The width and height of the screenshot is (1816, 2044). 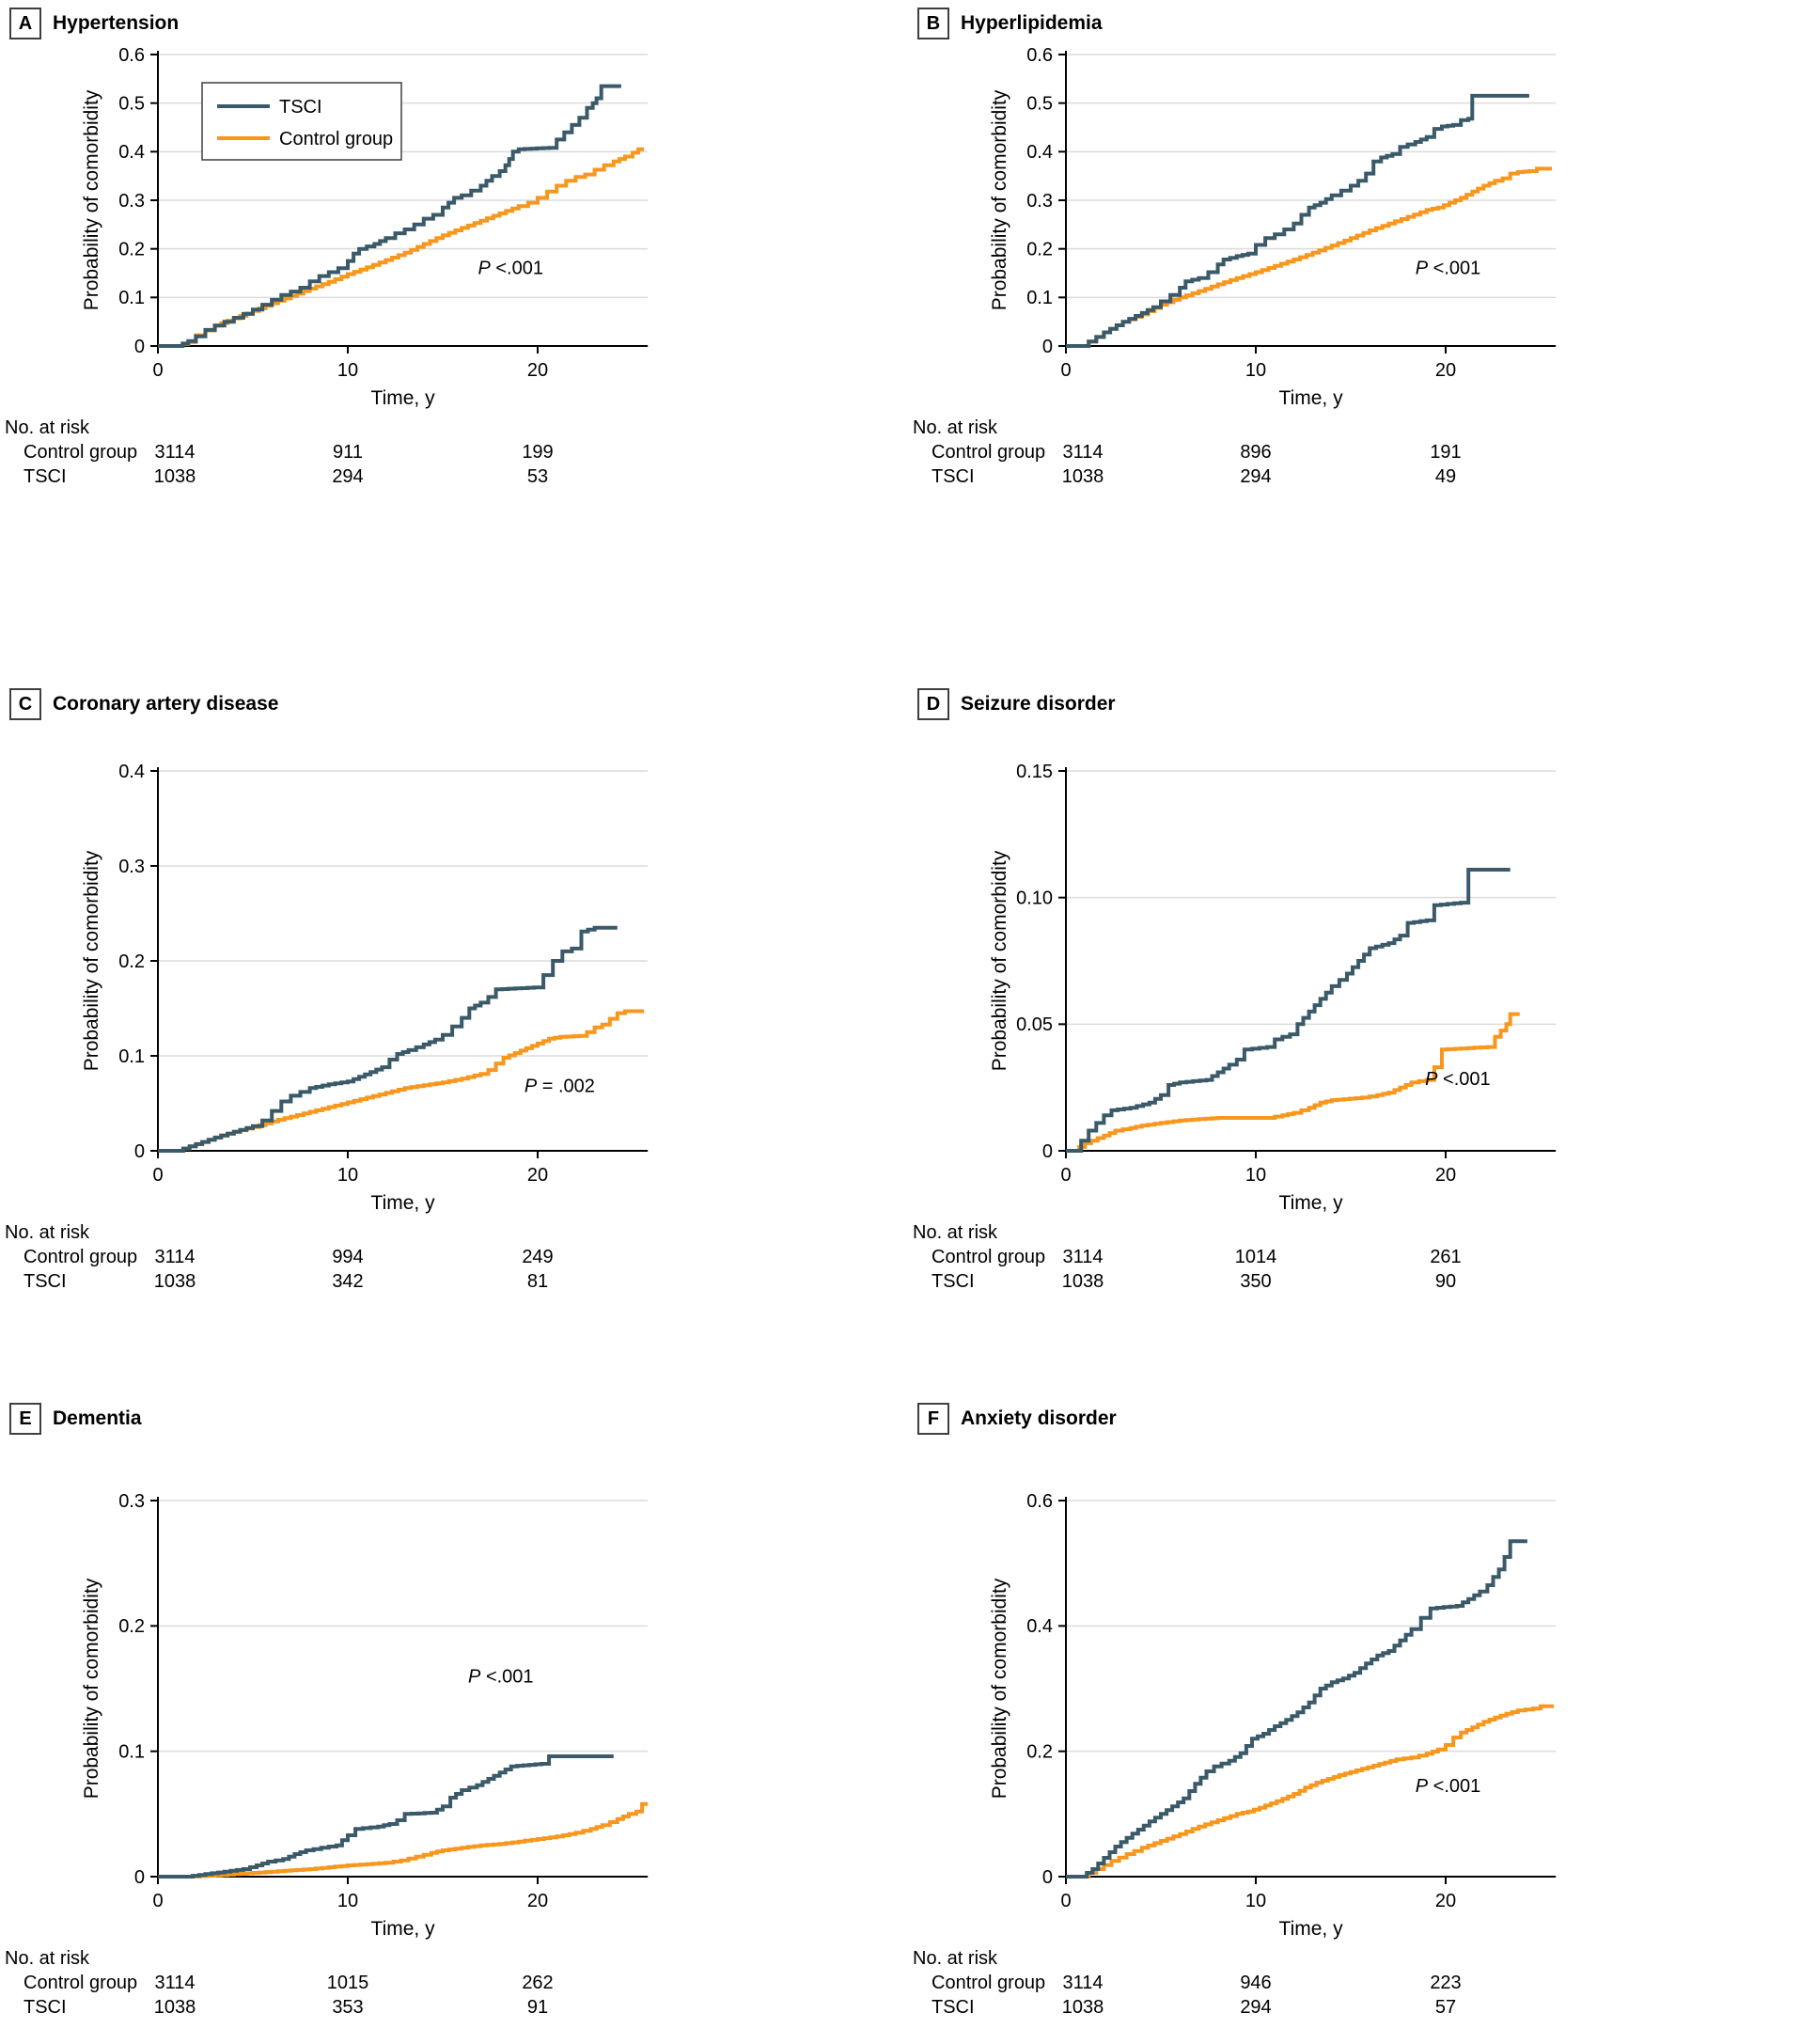 What do you see at coordinates (1293, 1082) in the screenshot?
I see `curve-control-group` at bounding box center [1293, 1082].